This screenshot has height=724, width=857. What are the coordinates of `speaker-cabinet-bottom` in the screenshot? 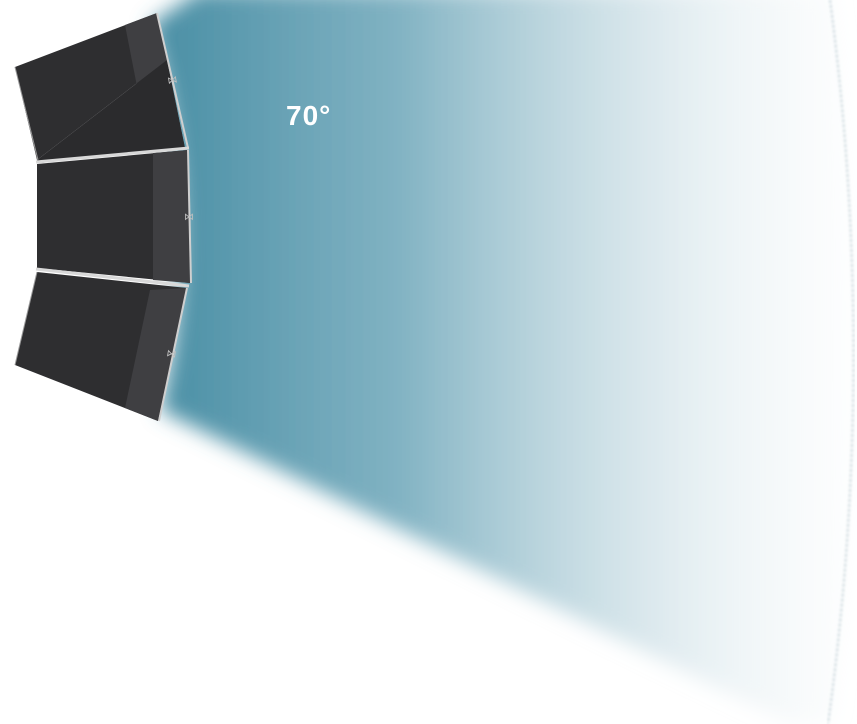 It's located at (102, 344).